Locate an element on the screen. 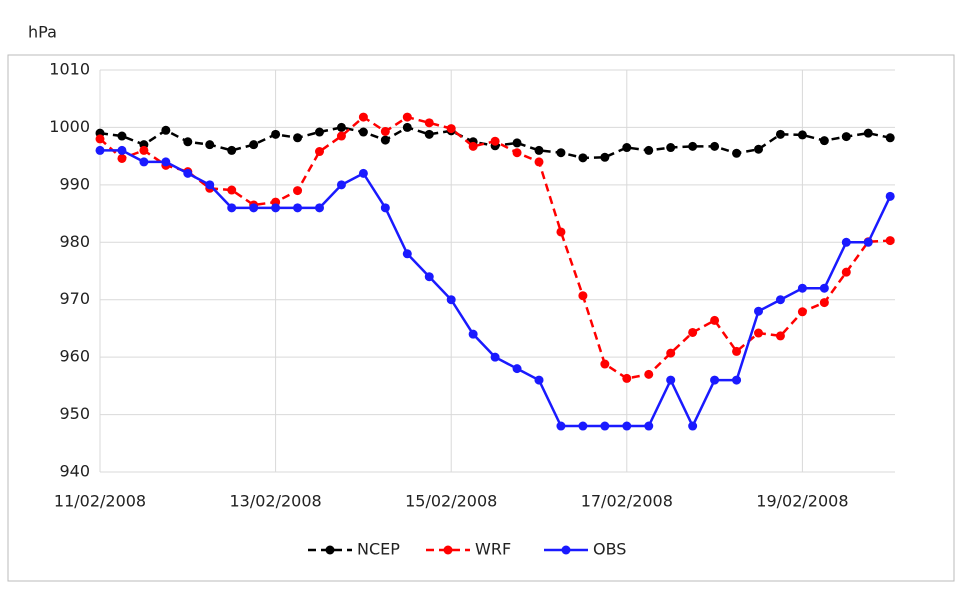 The width and height of the screenshot is (963, 590). legend-label: WRF is located at coordinates (493, 549).